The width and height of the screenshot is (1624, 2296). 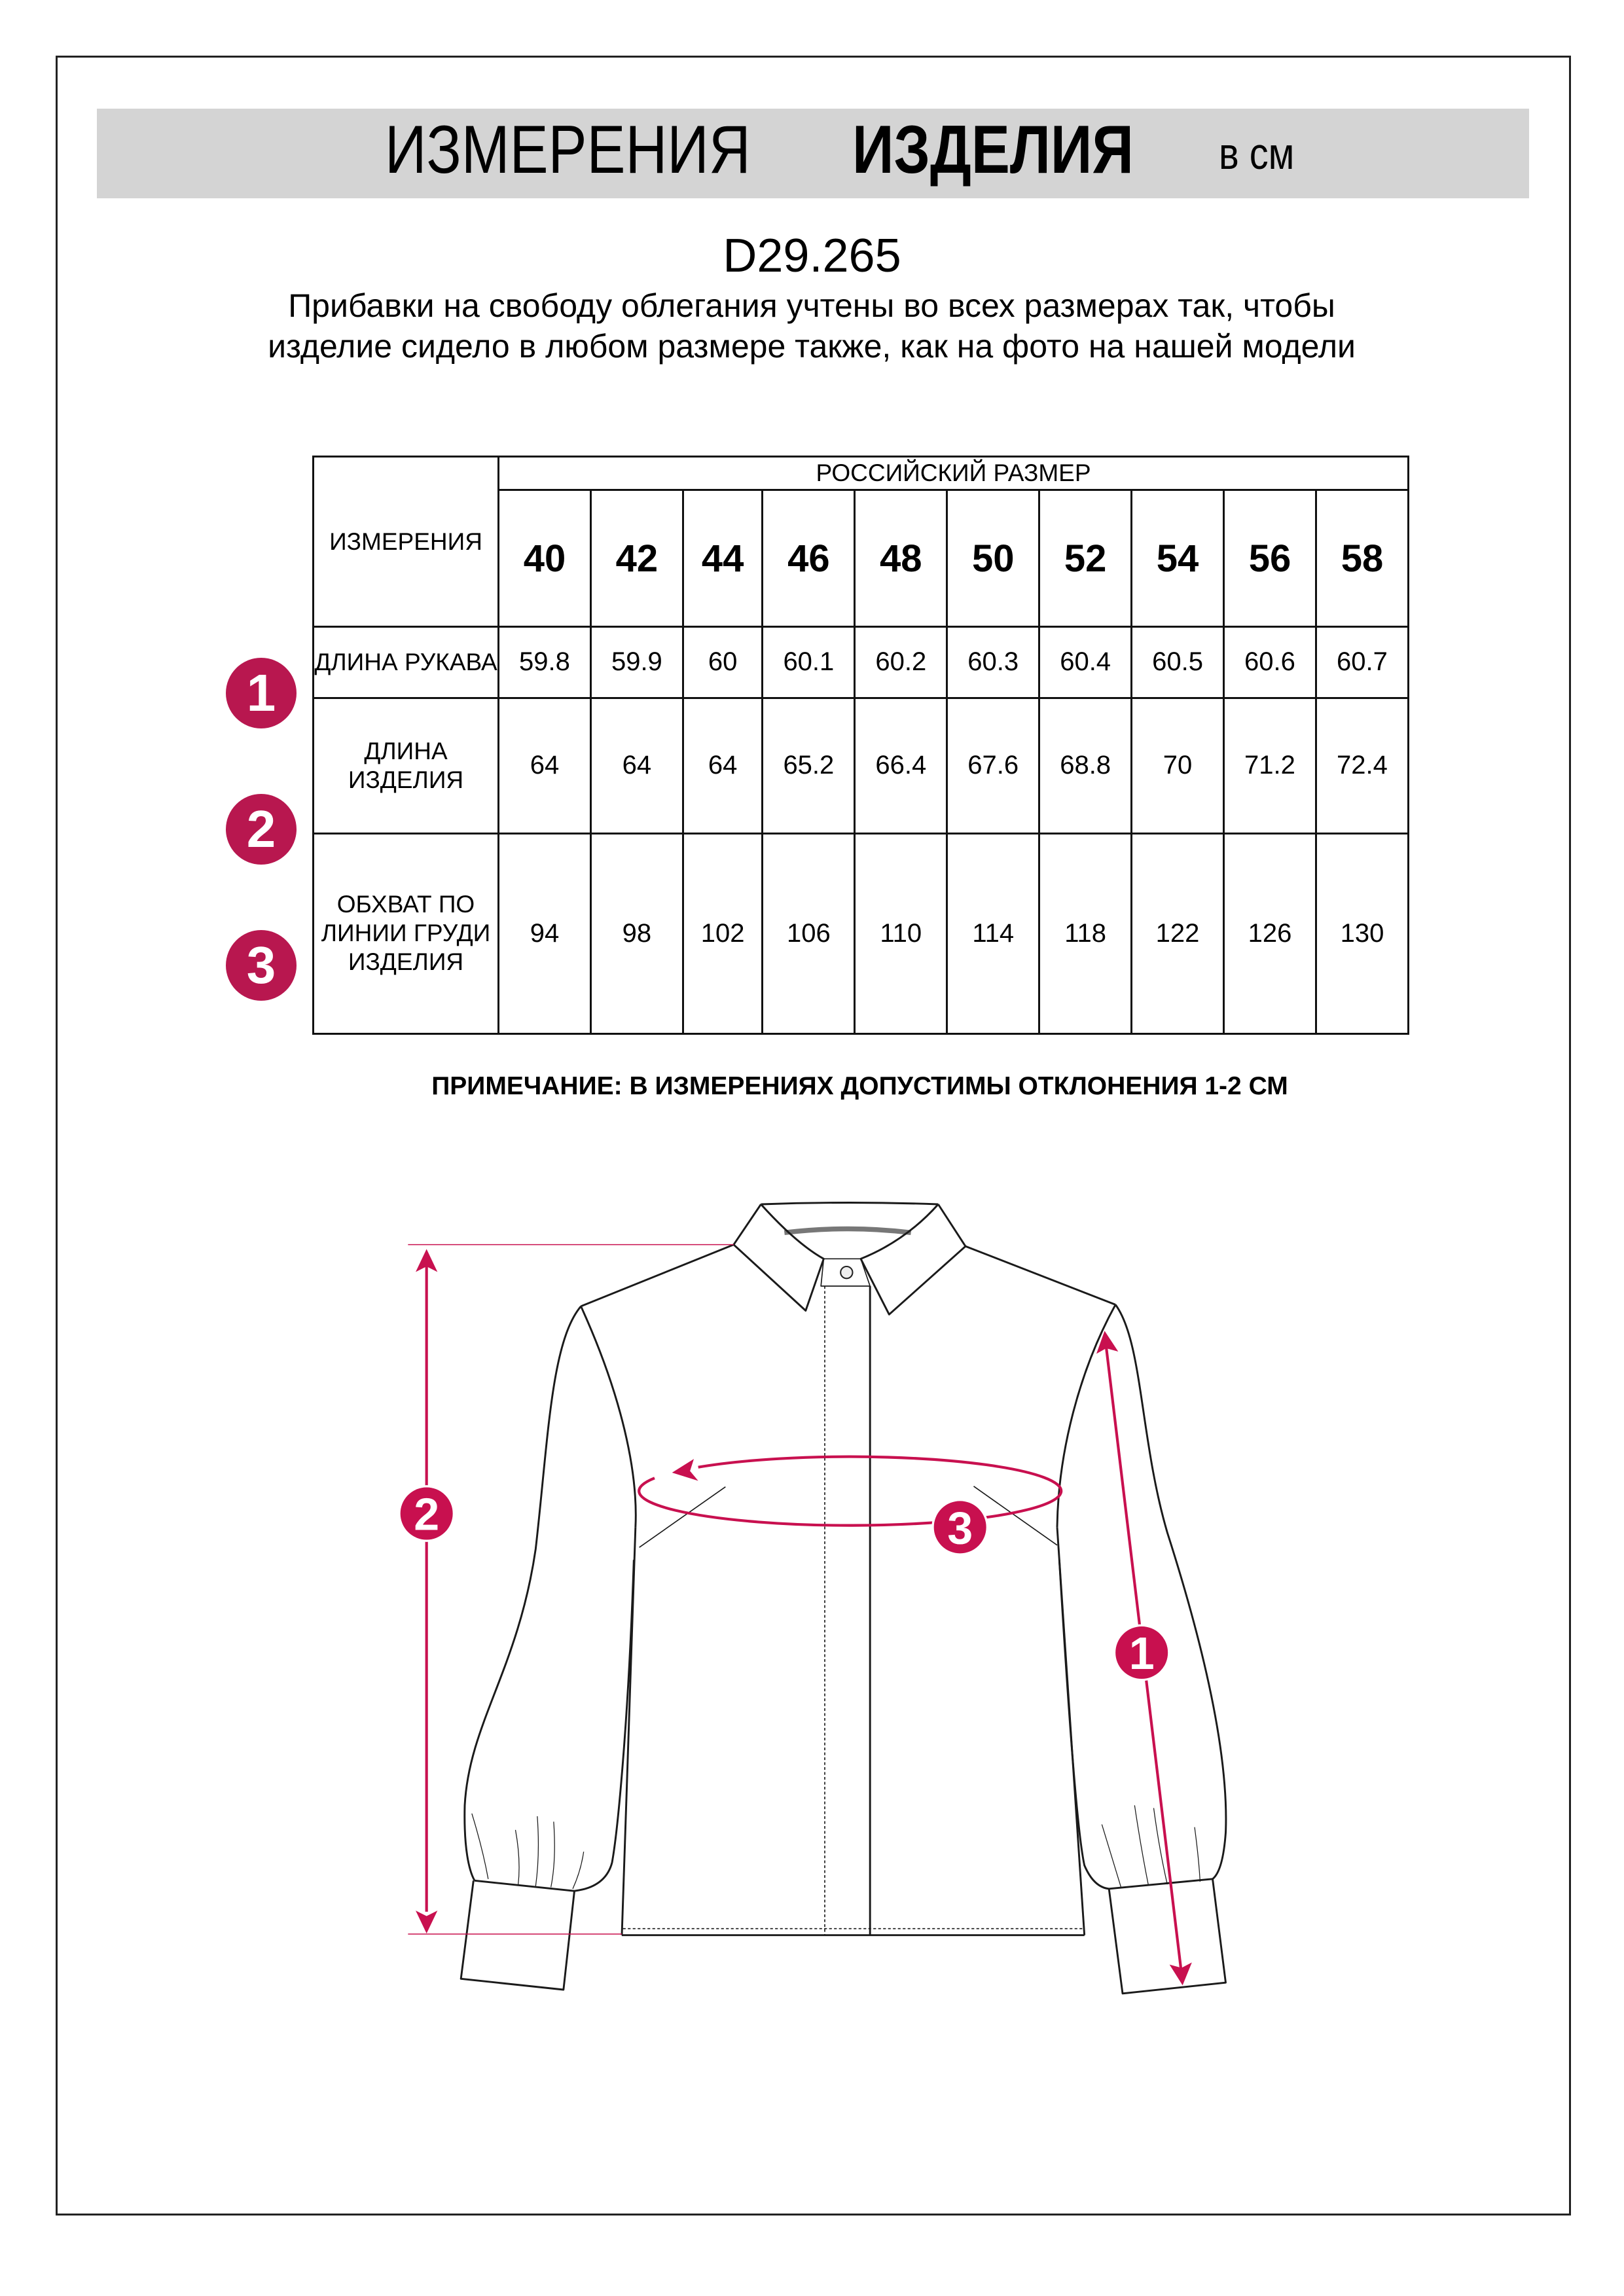 What do you see at coordinates (554, 1726) in the screenshot?
I see `left-sleeve-inner` at bounding box center [554, 1726].